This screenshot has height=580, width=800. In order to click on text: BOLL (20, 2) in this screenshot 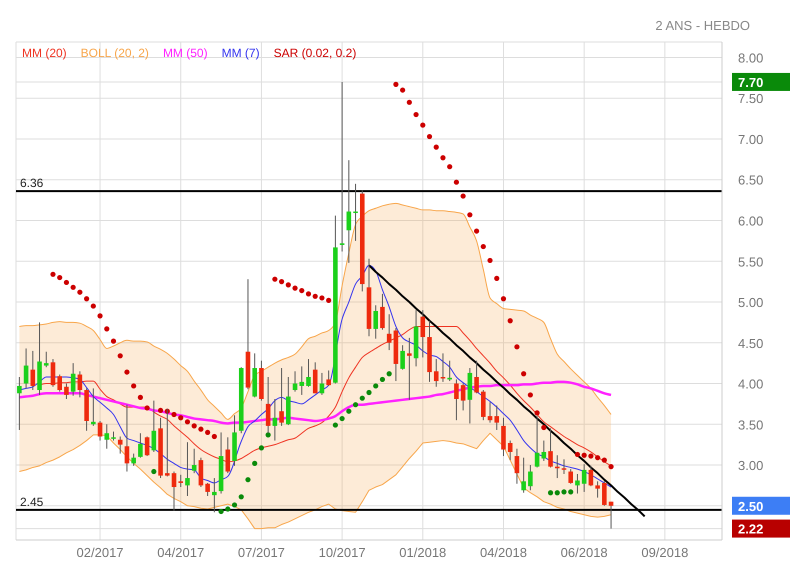, I will do `click(114, 53)`.